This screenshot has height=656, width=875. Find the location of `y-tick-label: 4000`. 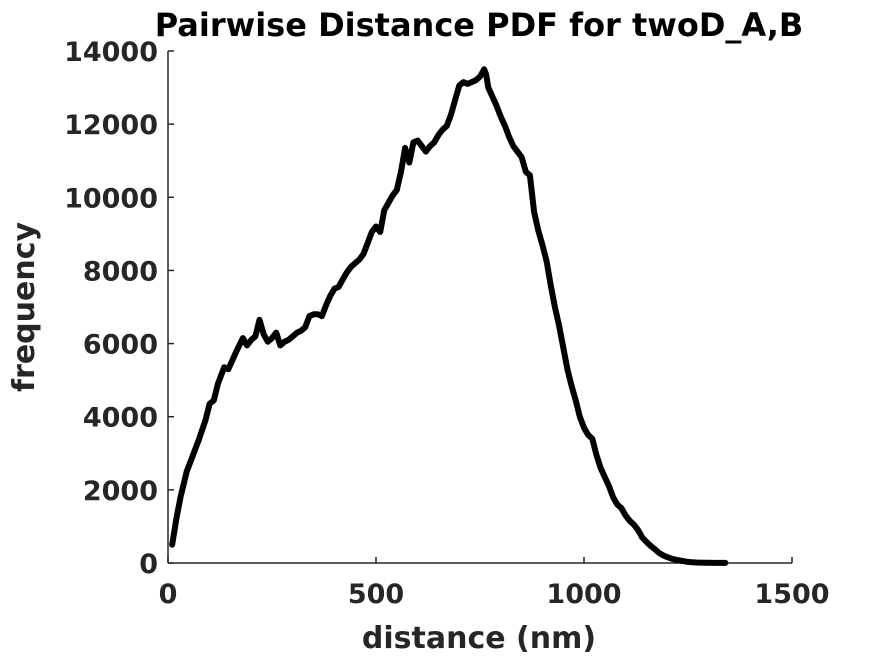

y-tick-label: 4000 is located at coordinates (120, 418).